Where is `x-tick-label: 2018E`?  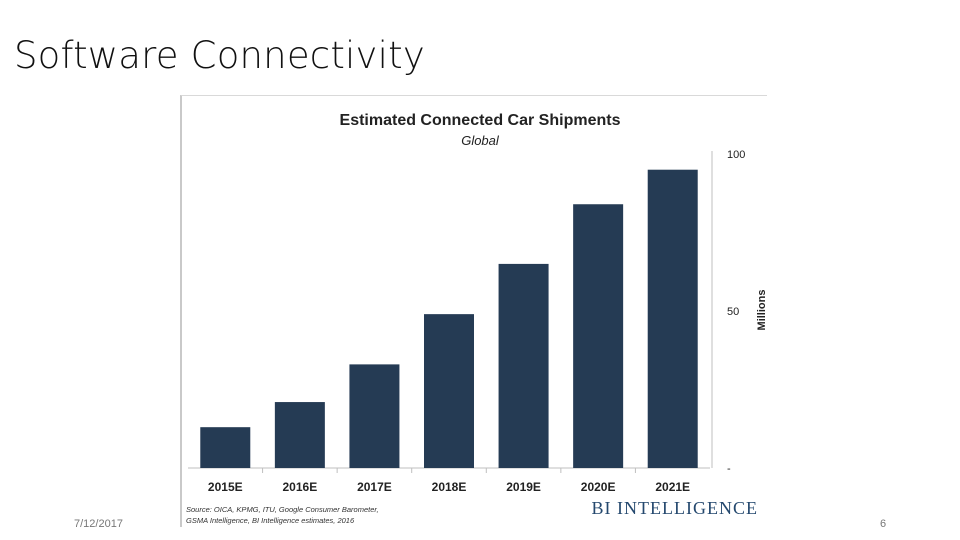 x-tick-label: 2018E is located at coordinates (449, 487).